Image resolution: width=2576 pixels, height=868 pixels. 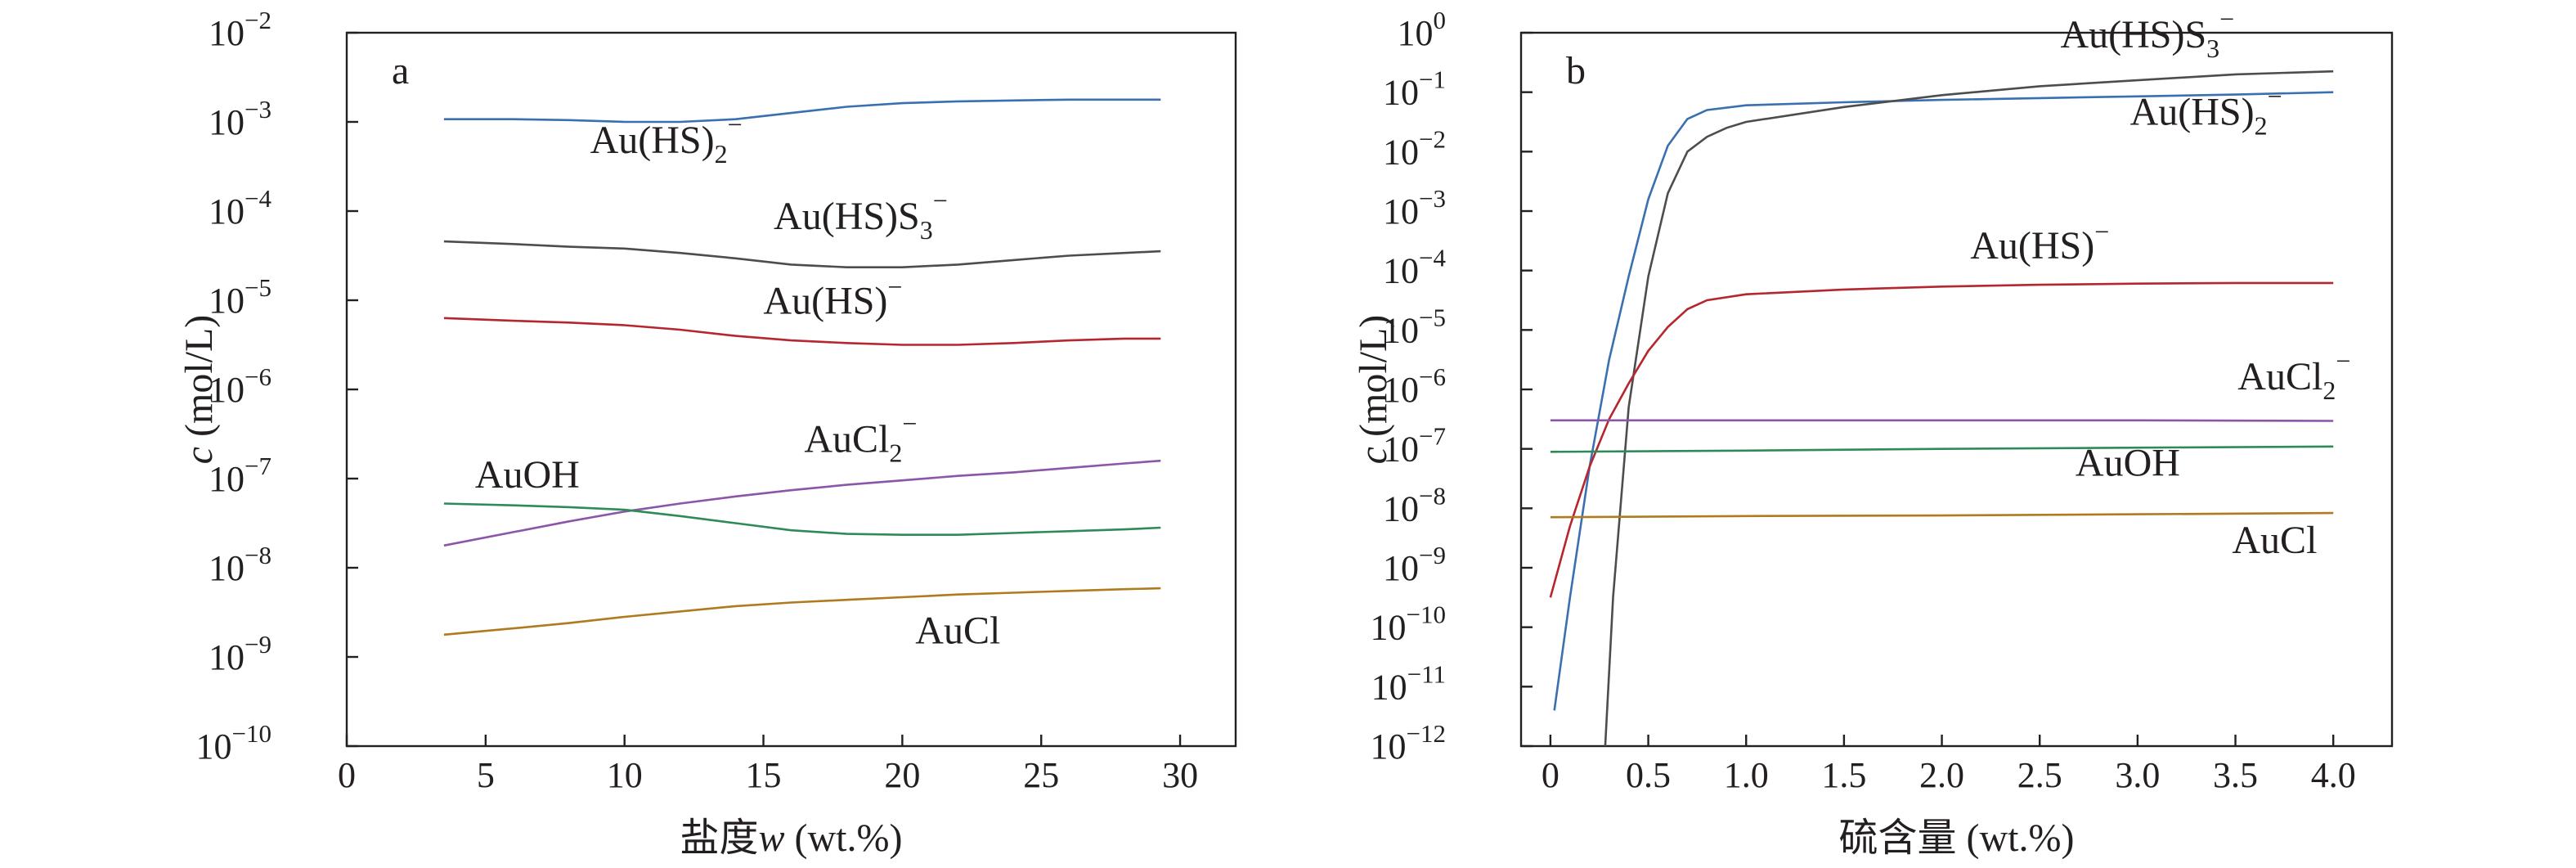 I want to click on x-axis-label-main: 盐度, so click(x=719, y=838).